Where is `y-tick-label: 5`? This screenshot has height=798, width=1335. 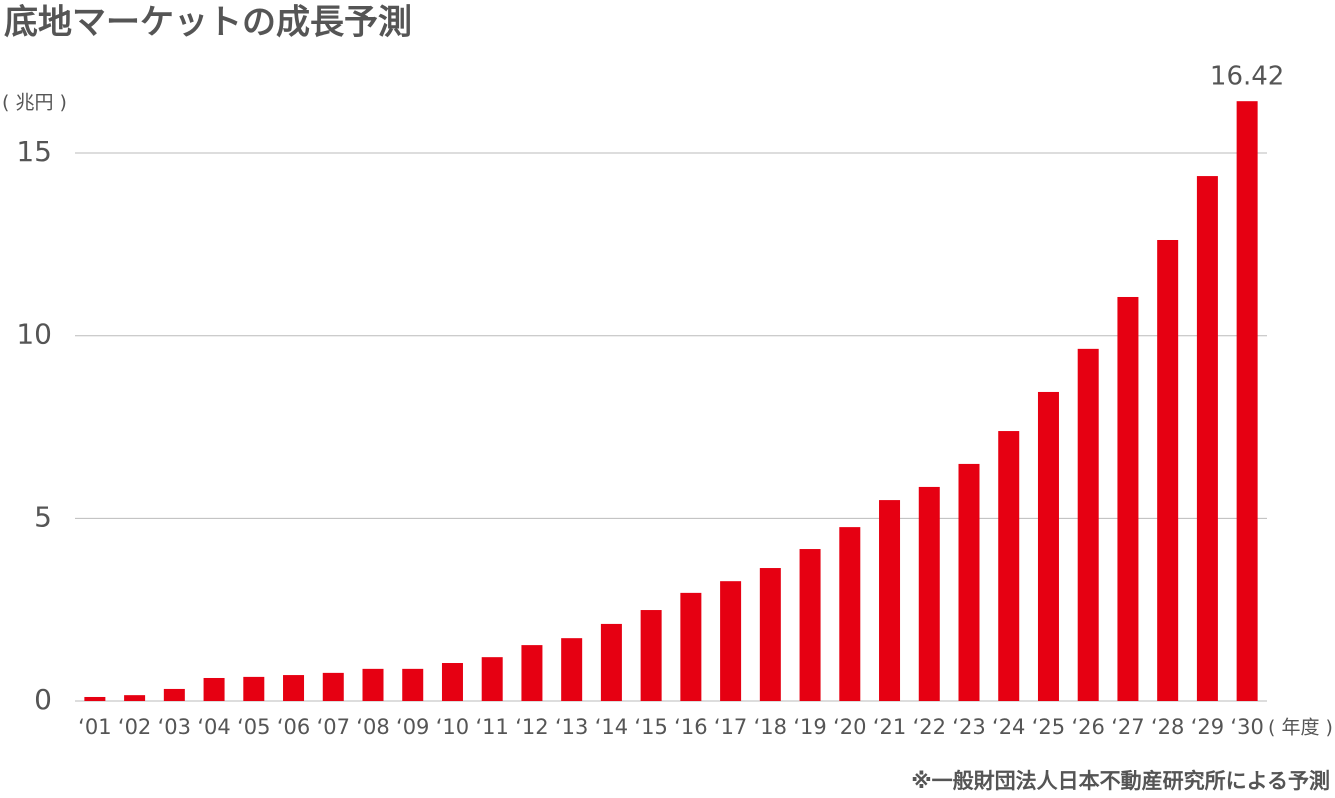
y-tick-label: 5 is located at coordinates (43, 516).